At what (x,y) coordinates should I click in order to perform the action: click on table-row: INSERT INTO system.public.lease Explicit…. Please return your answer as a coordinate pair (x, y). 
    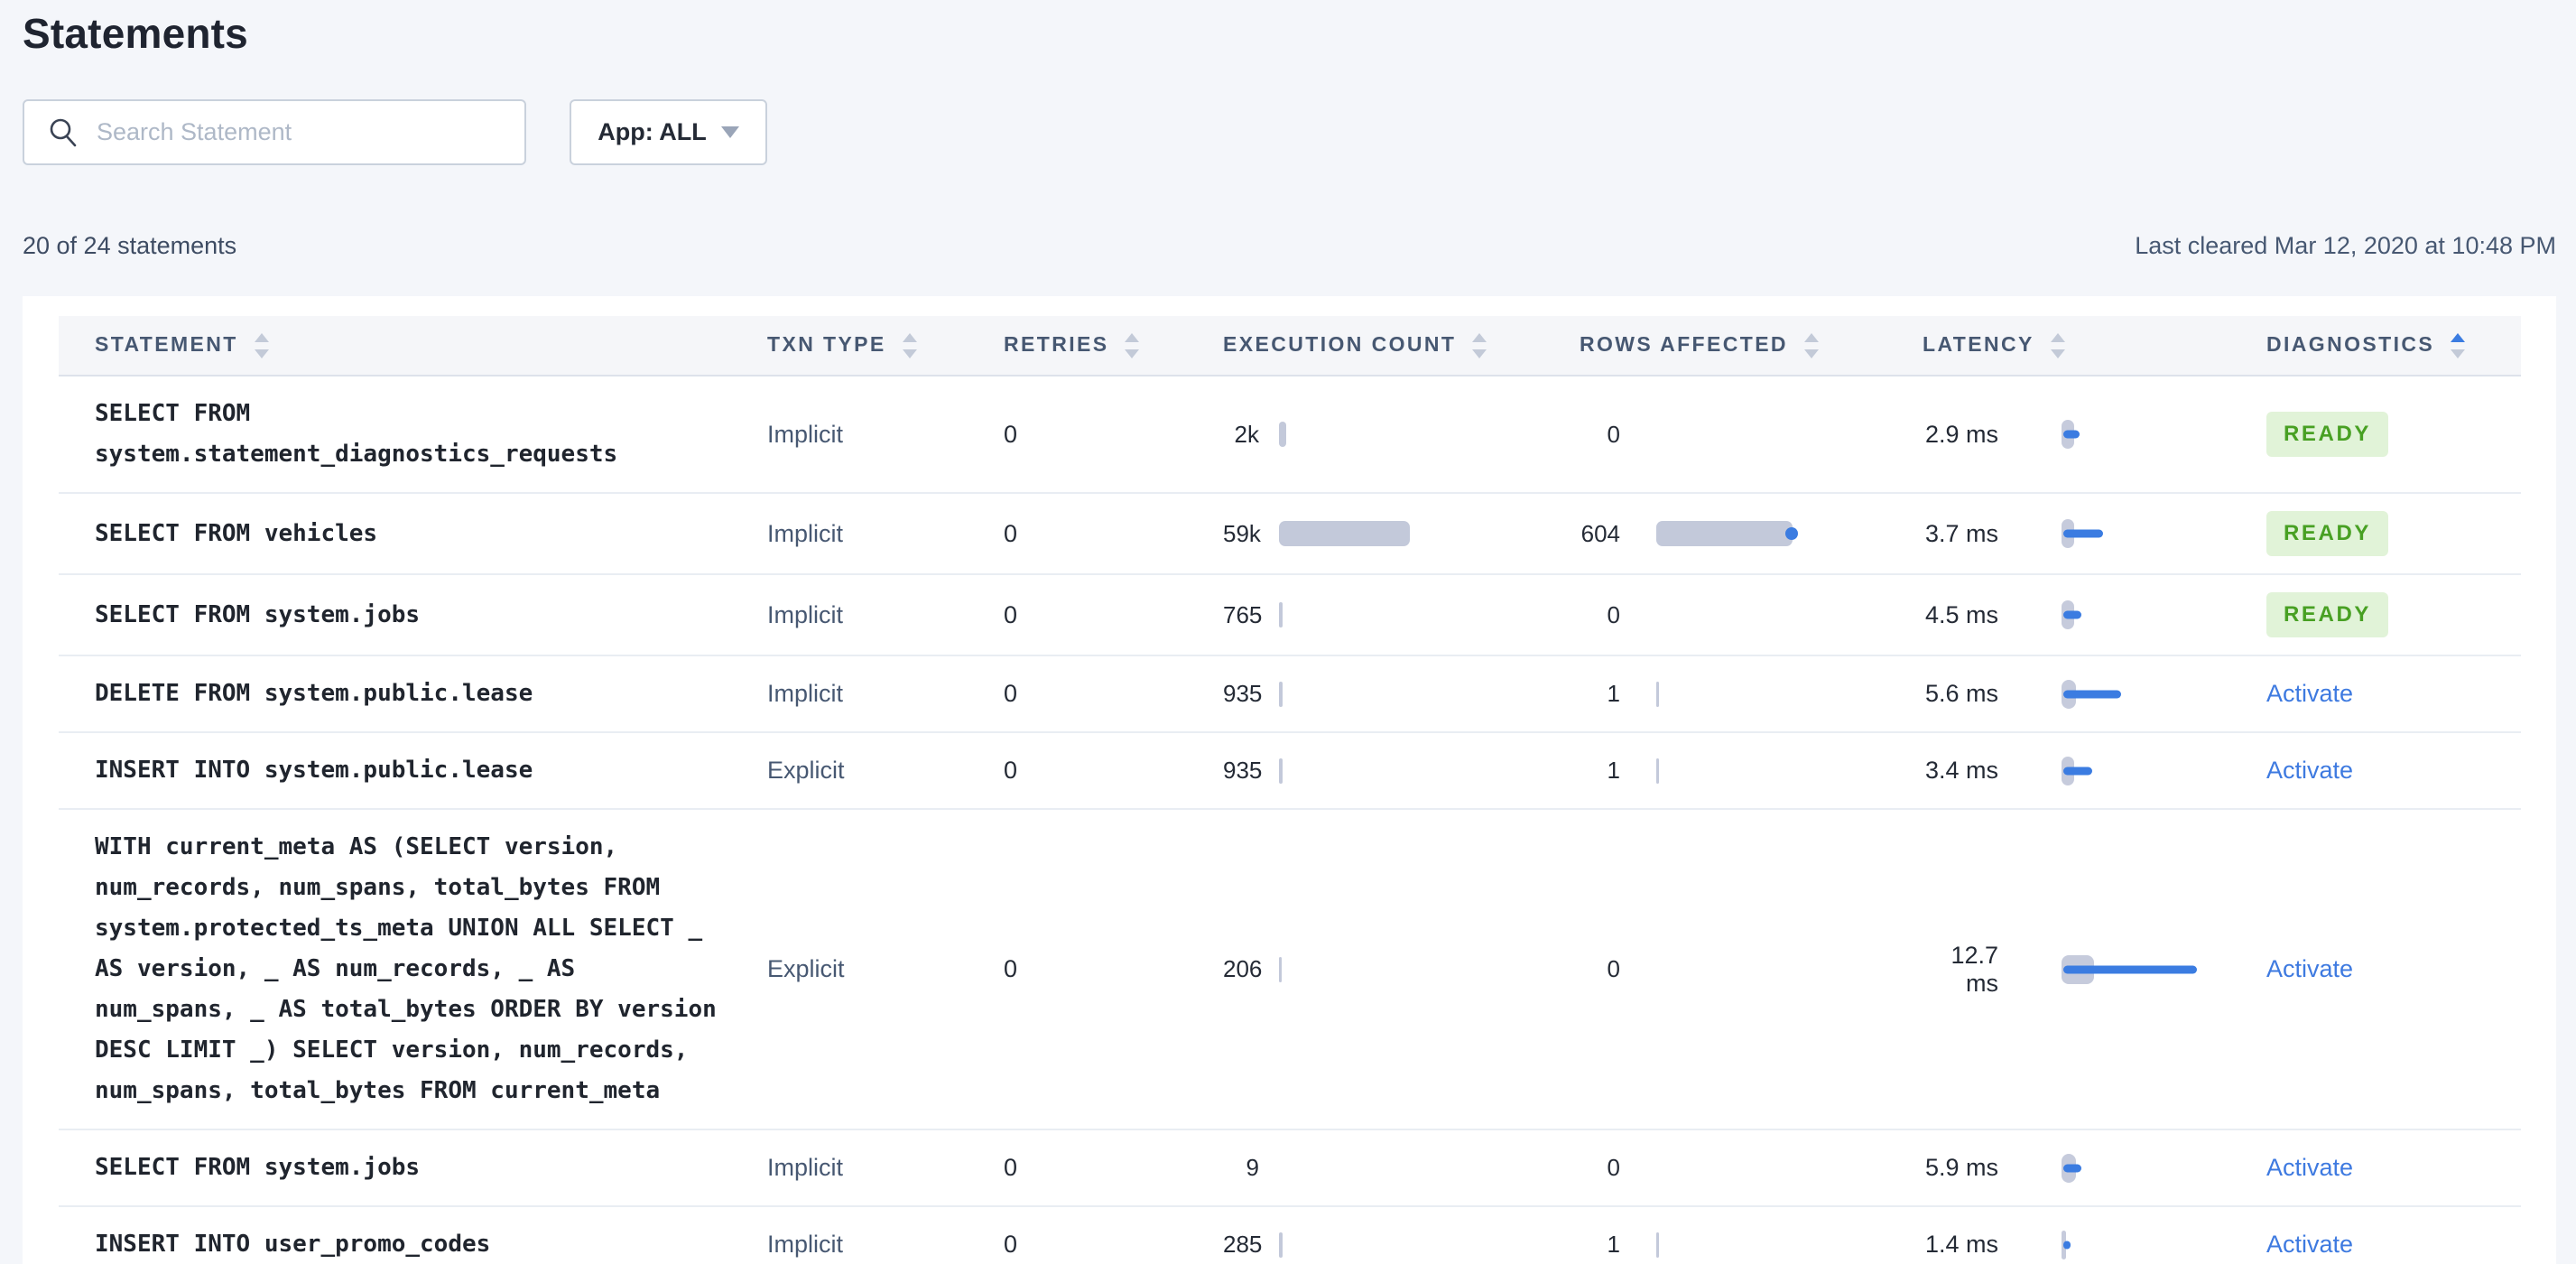
    Looking at the image, I should click on (1290, 771).